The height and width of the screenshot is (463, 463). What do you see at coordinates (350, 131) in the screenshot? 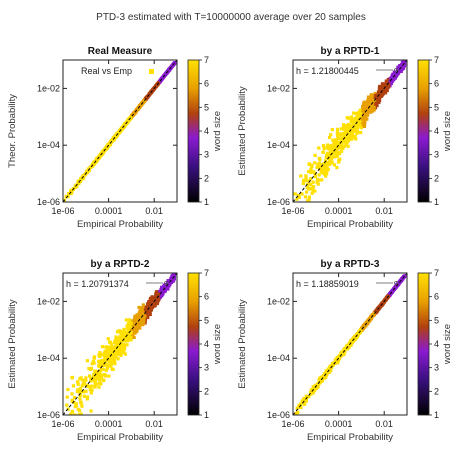
I see `plot-frame` at bounding box center [350, 131].